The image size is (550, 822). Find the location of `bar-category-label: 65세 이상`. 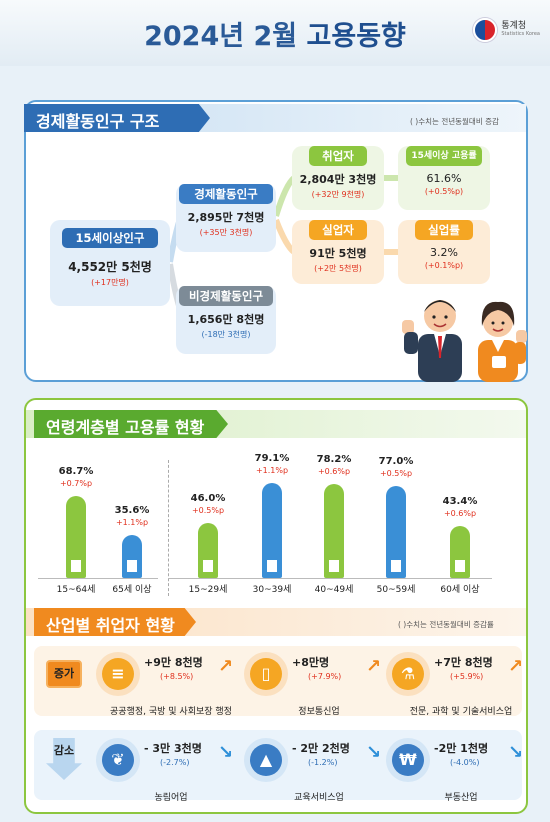

bar-category-label: 65세 이상 is located at coordinates (132, 590).